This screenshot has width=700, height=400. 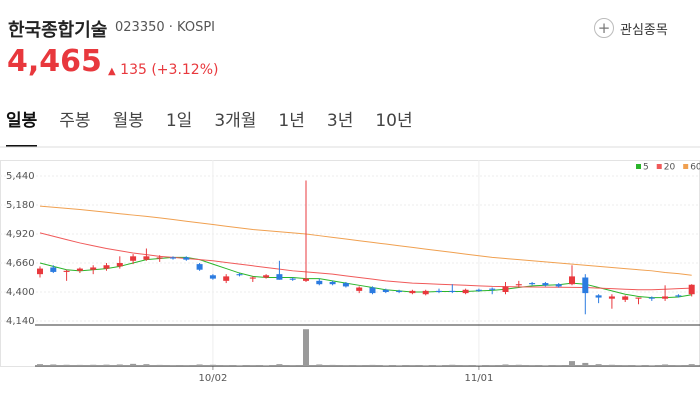 What do you see at coordinates (163, 70) in the screenshot?
I see `change: ▲ 135 (+3.12%)` at bounding box center [163, 70].